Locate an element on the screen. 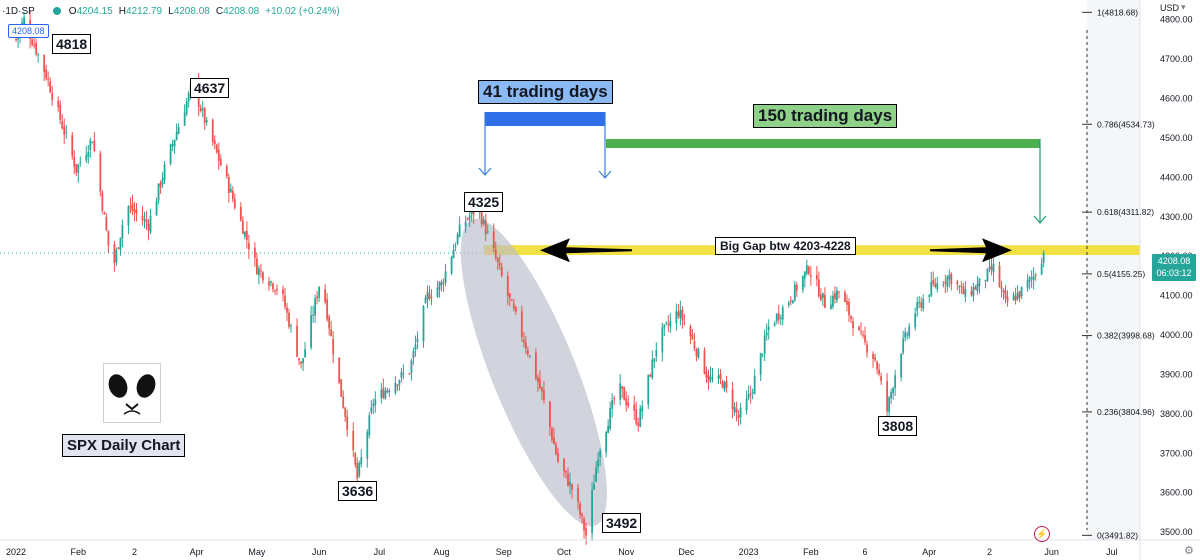  decline-highlight-ellipse is located at coordinates (533, 372).